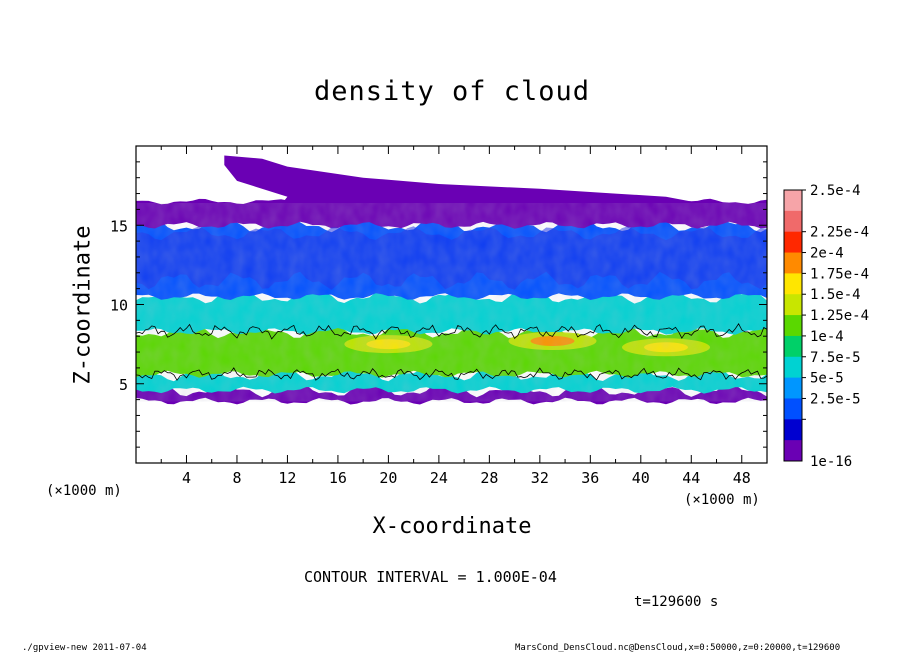  I want to click on z-tick-label: 15, so click(119, 226).